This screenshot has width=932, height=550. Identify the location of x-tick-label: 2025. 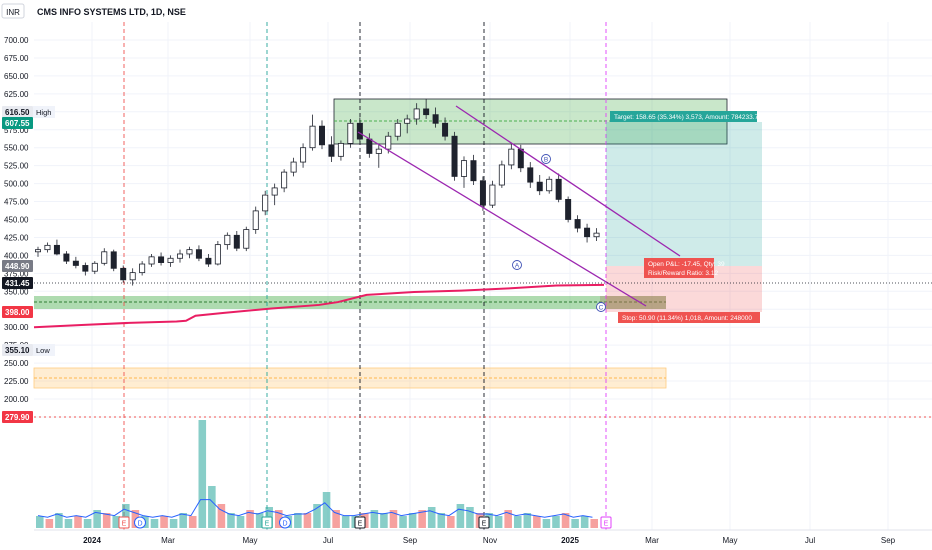
(570, 540).